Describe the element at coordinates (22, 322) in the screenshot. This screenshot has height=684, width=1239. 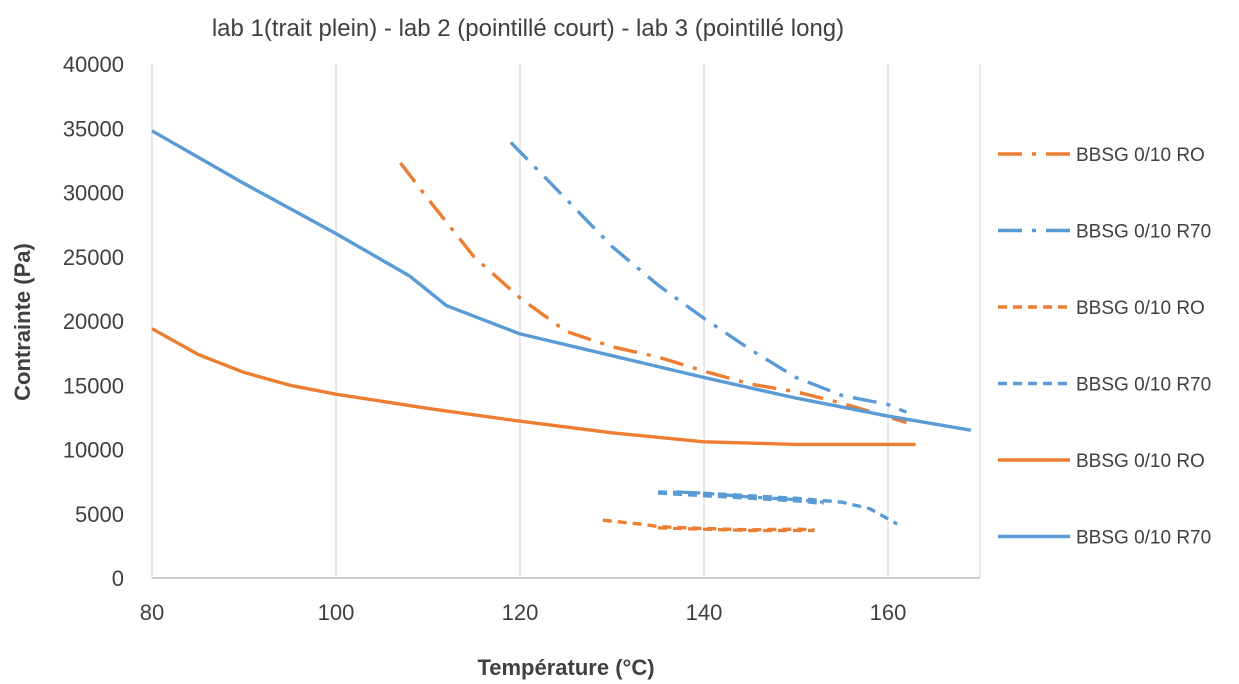
I see `y-axis-label: Contrainte (Pa)` at that location.